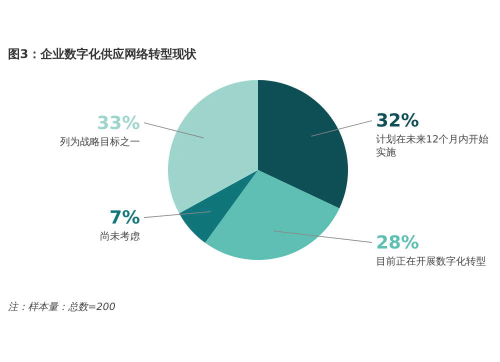  What do you see at coordinates (100, 142) in the screenshot?
I see `slice-label: 列为战略目标之一` at bounding box center [100, 142].